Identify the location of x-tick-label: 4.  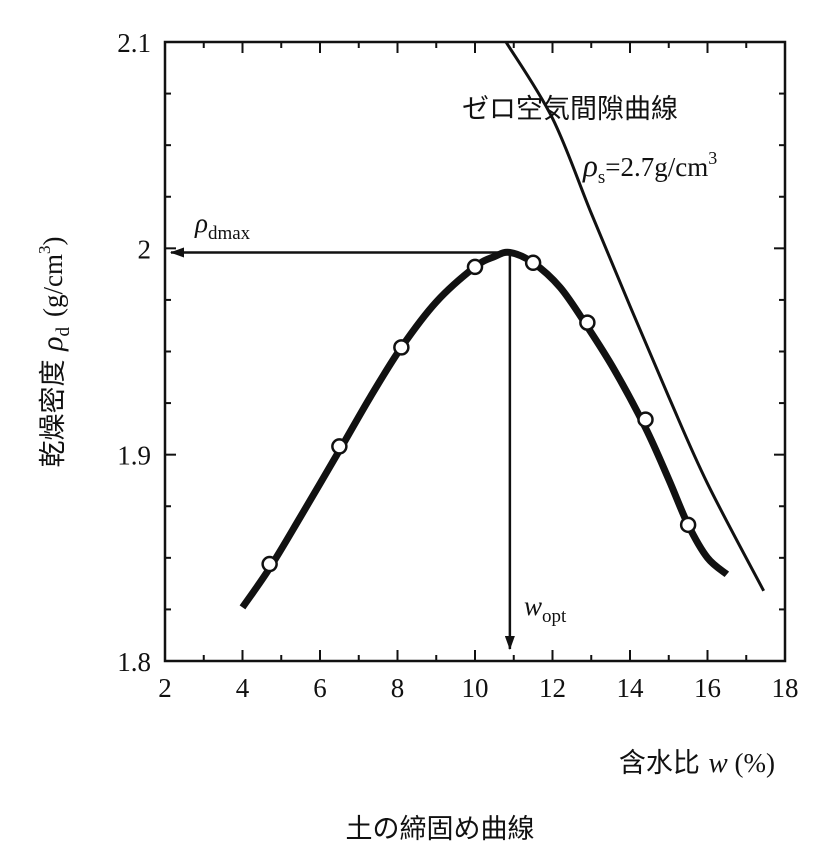
(243, 688).